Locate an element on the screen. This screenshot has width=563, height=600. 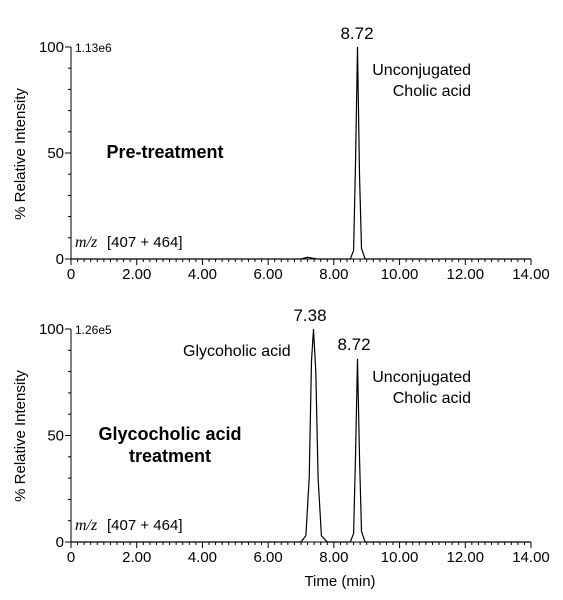
peak-compound-label-glycocholic: Glycoholic acid is located at coordinates (237, 351).